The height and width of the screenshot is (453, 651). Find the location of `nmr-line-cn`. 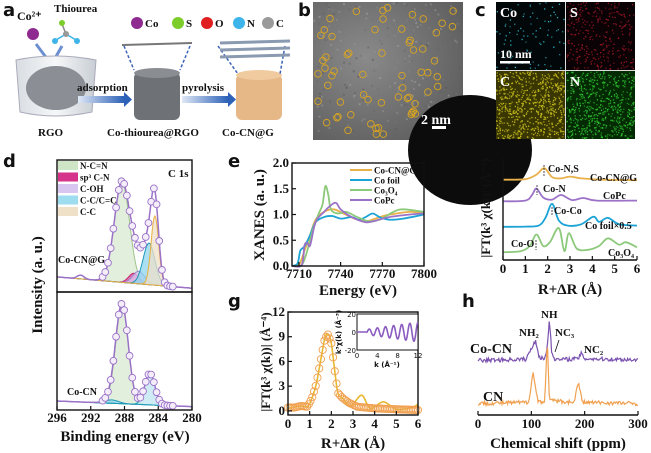

nmr-line-cn is located at coordinates (558, 377).